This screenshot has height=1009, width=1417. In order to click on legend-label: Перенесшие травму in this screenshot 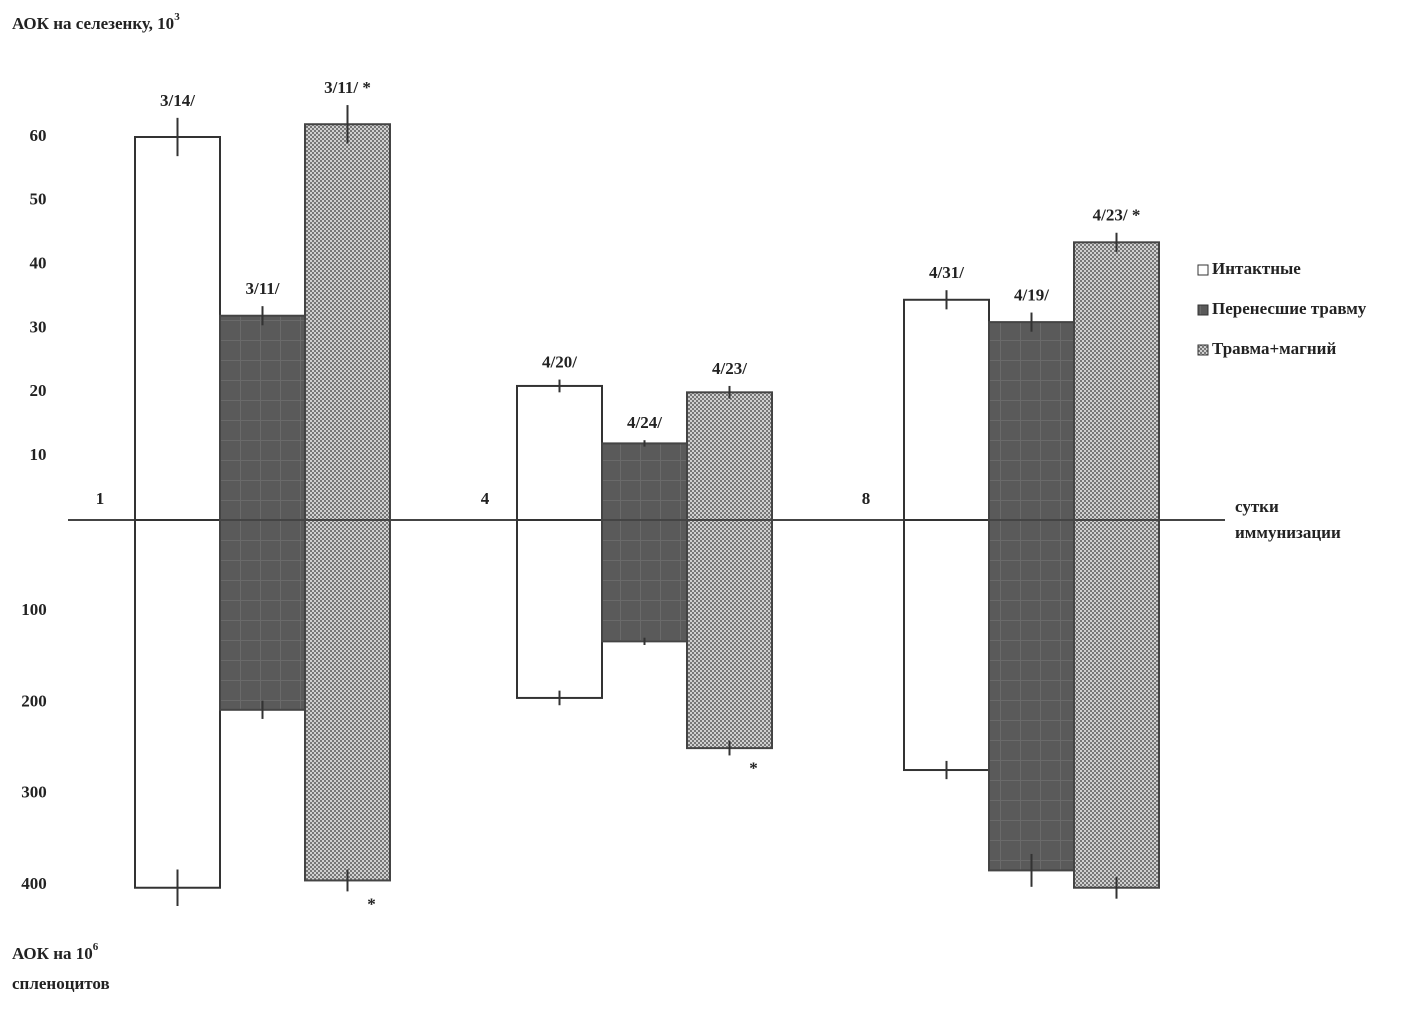, I will do `click(1289, 308)`.